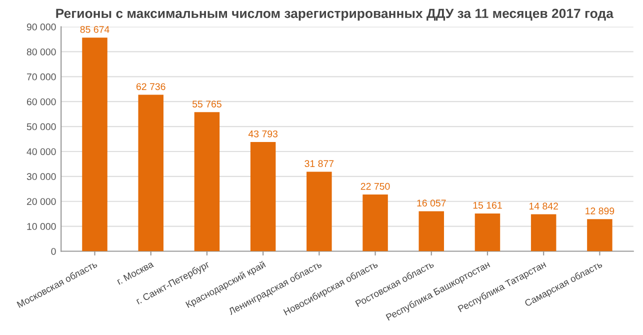 The height and width of the screenshot is (335, 643). What do you see at coordinates (335, 14) in the screenshot?
I see `chart-title: Регионы с максимальным числом зарегистрированных ДДУ за 11 месяцев 2017 года` at bounding box center [335, 14].